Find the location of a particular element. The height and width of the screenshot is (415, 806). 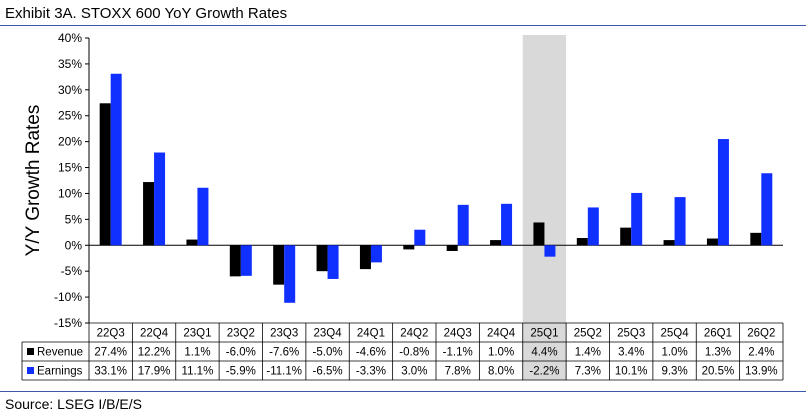

revenue-legend-label: Revenue is located at coordinates (60, 353).